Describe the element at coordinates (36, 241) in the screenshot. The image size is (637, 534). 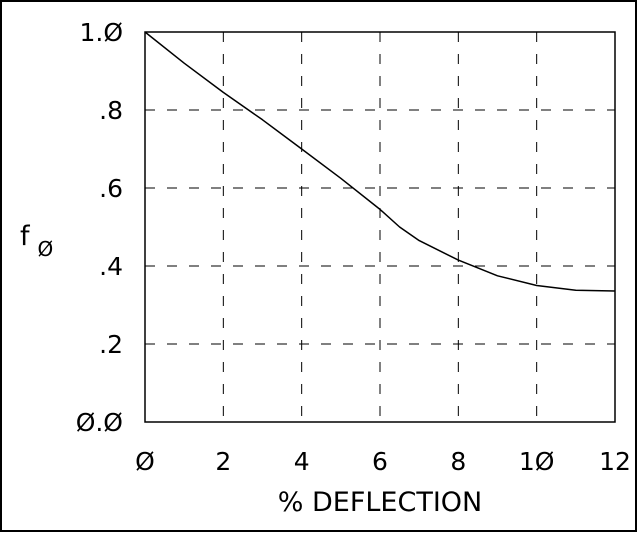
I see `y-axis-title: f Ø` at that location.